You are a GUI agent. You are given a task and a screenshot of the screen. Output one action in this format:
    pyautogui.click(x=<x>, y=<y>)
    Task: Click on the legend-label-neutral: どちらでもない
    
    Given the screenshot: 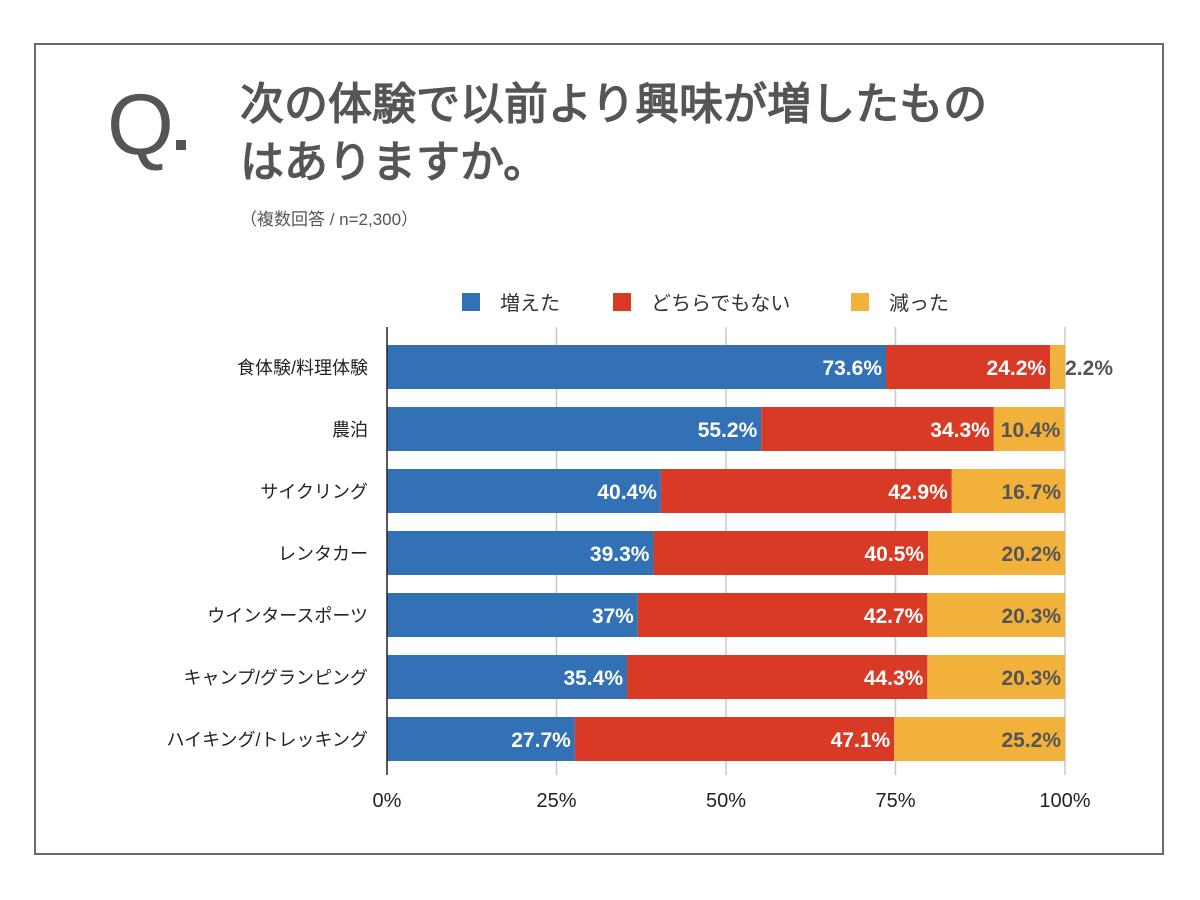 What is the action you would take?
    pyautogui.click(x=721, y=304)
    